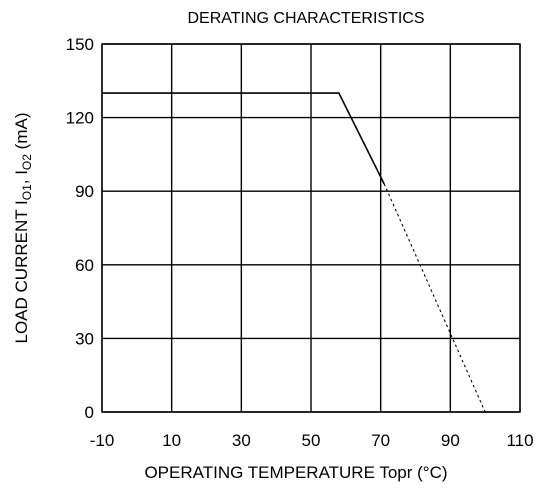 The height and width of the screenshot is (491, 542). Describe the element at coordinates (450, 440) in the screenshot. I see `x-tick-label-5: 90` at that location.